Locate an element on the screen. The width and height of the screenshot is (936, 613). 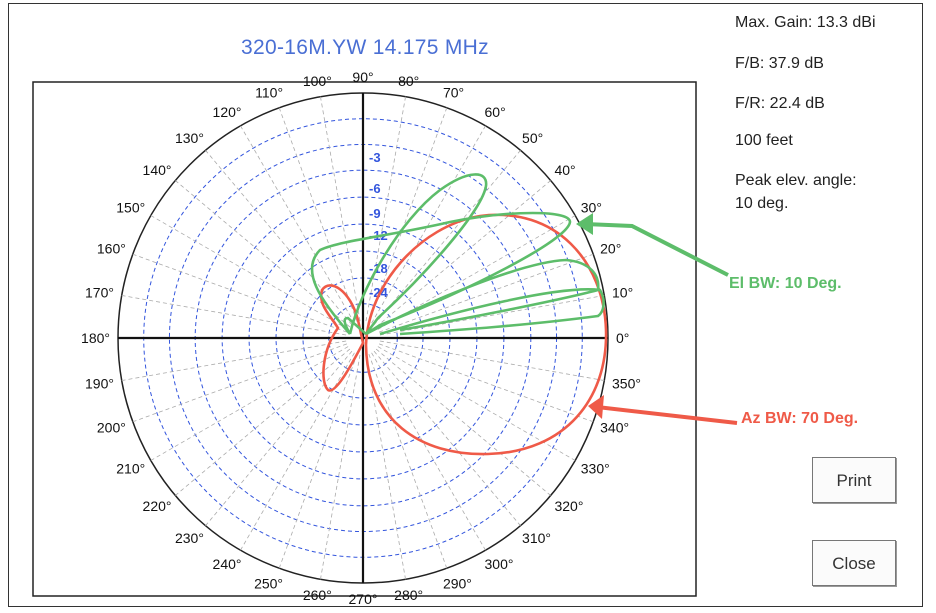
angle-label: 300° is located at coordinates (499, 564).